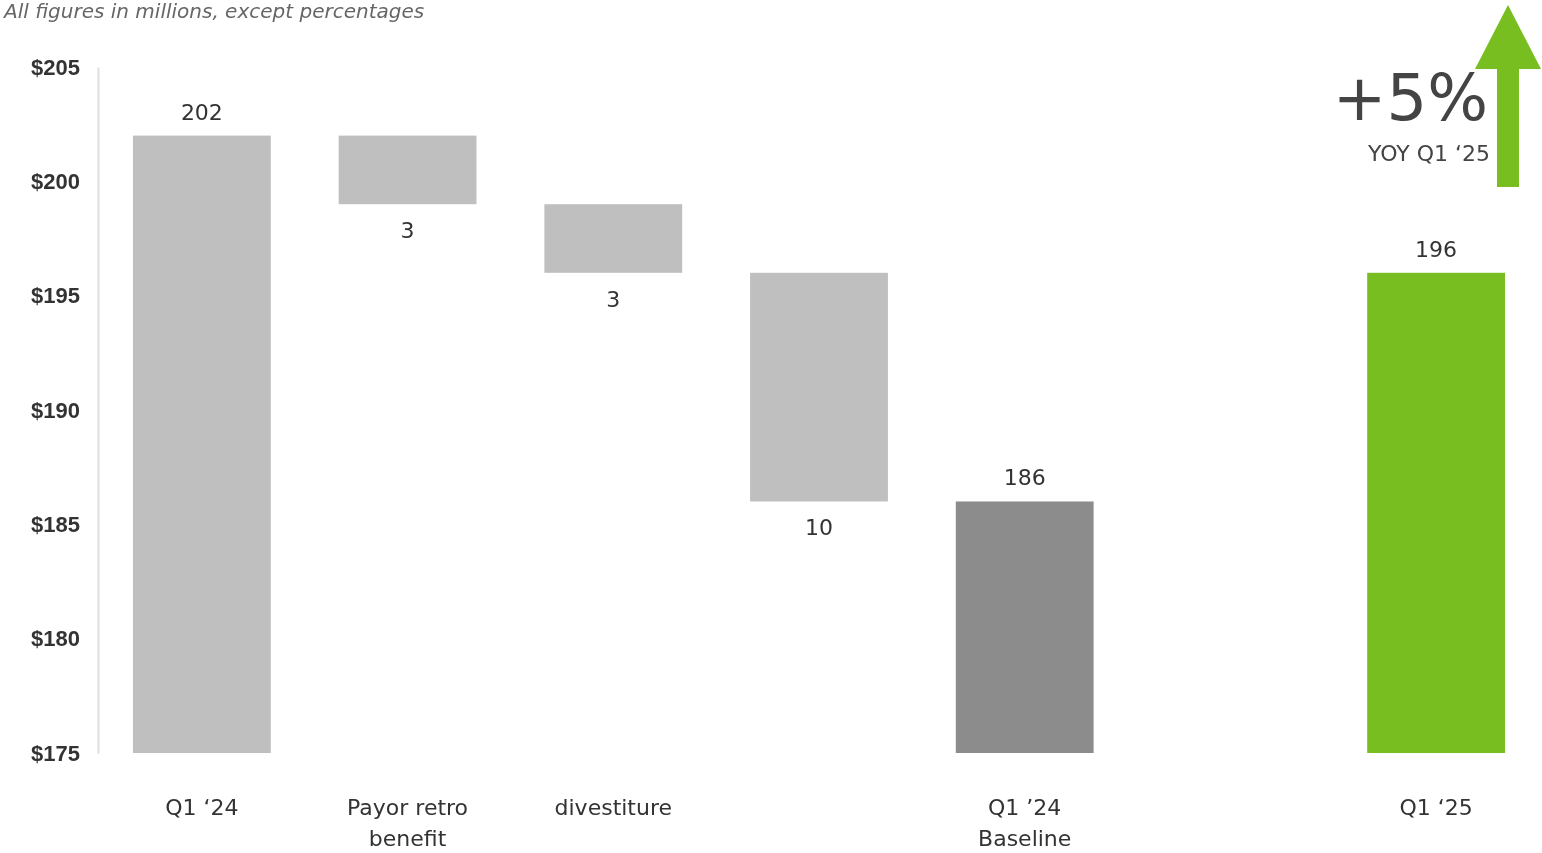  What do you see at coordinates (1428, 153) in the screenshot?
I see `annotation: YOY Q1 ‘25` at bounding box center [1428, 153].